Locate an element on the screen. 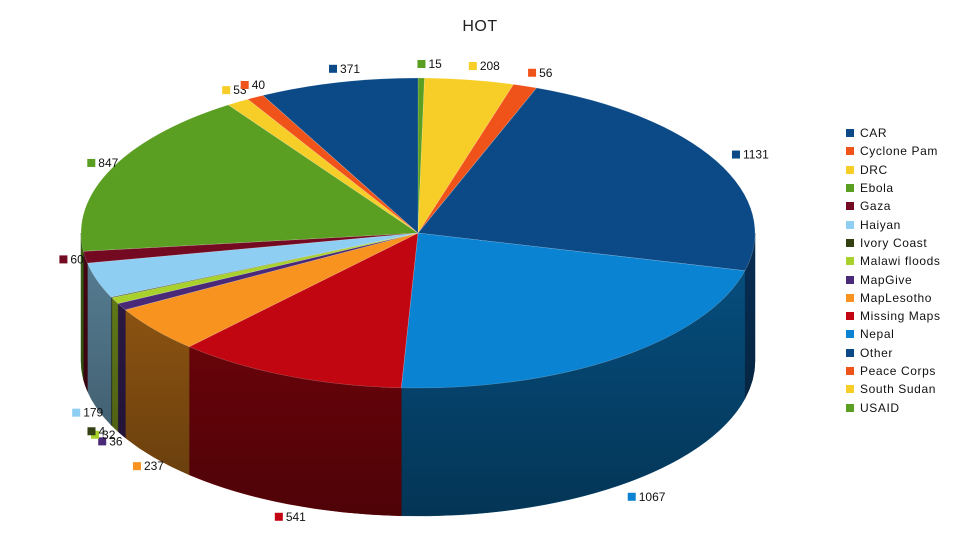 The height and width of the screenshot is (540, 960). data-label: 237 is located at coordinates (148, 466).